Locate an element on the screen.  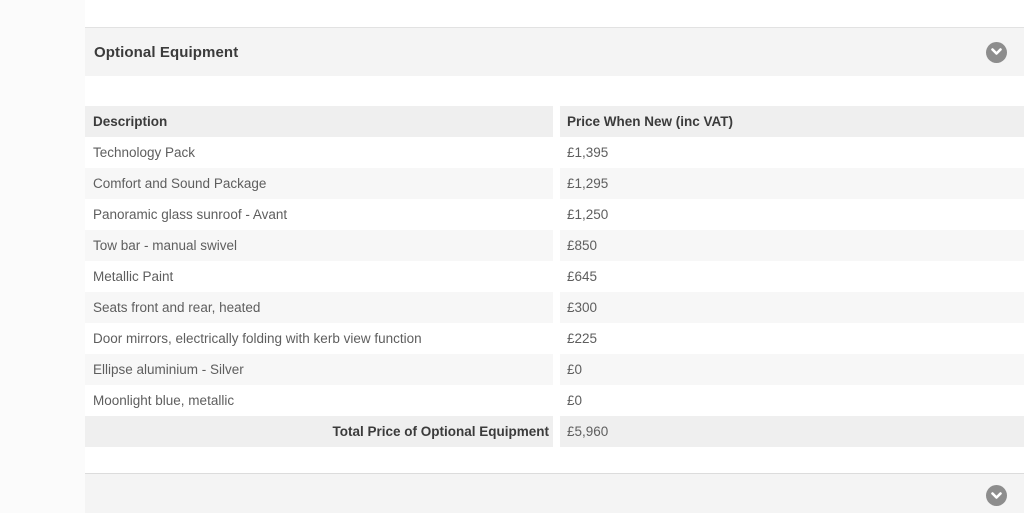
table-row: Comfort and Sound Package £1,295 is located at coordinates (554, 183).